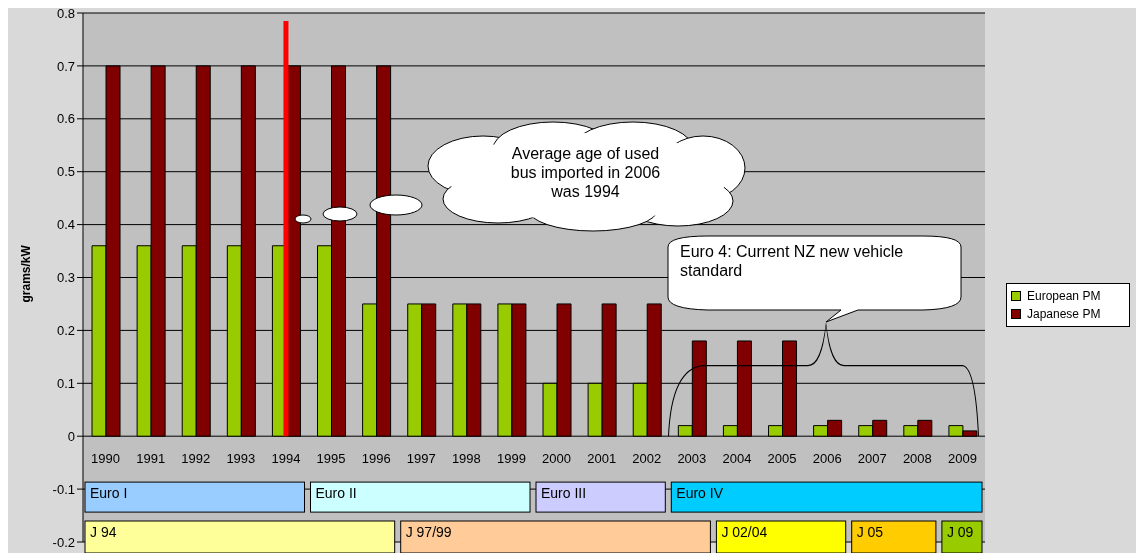  What do you see at coordinates (336, 493) in the screenshot?
I see `annotation: Euro II` at bounding box center [336, 493].